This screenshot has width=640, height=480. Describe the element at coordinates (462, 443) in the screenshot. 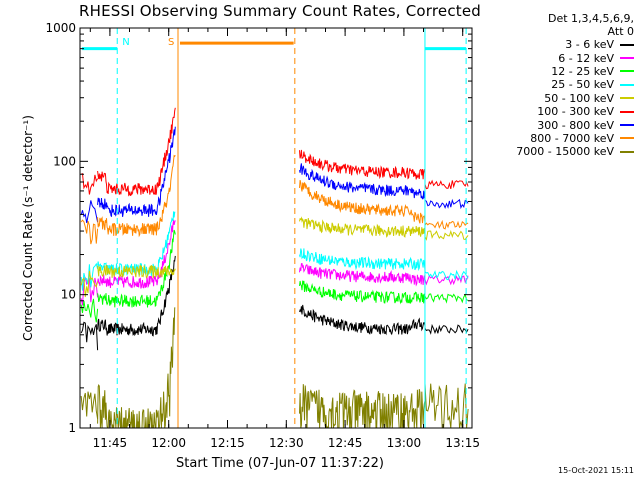

I see `x-tick-label-6: 13:15` at that location.